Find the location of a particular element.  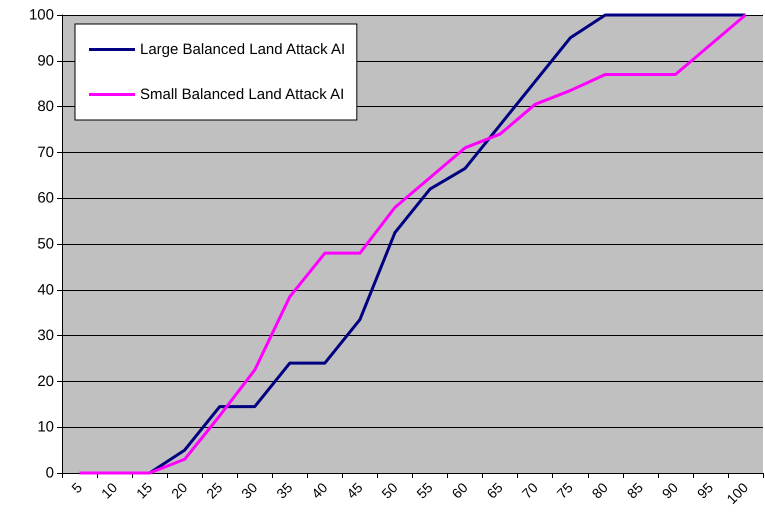

x-tick-label: 100 is located at coordinates (737, 493).